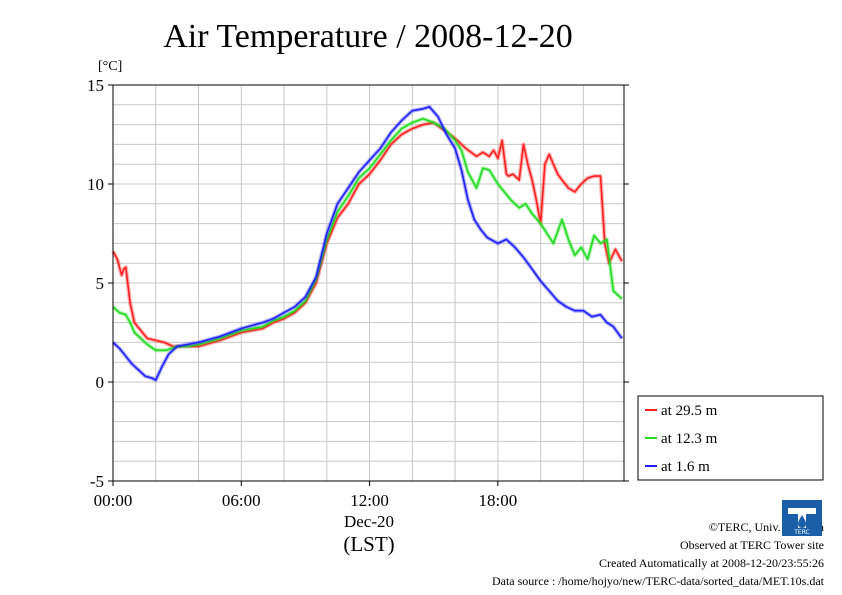 Image resolution: width=842 pixels, height=595 pixels. What do you see at coordinates (113, 500) in the screenshot?
I see `x-tick-label: 00:00` at bounding box center [113, 500].